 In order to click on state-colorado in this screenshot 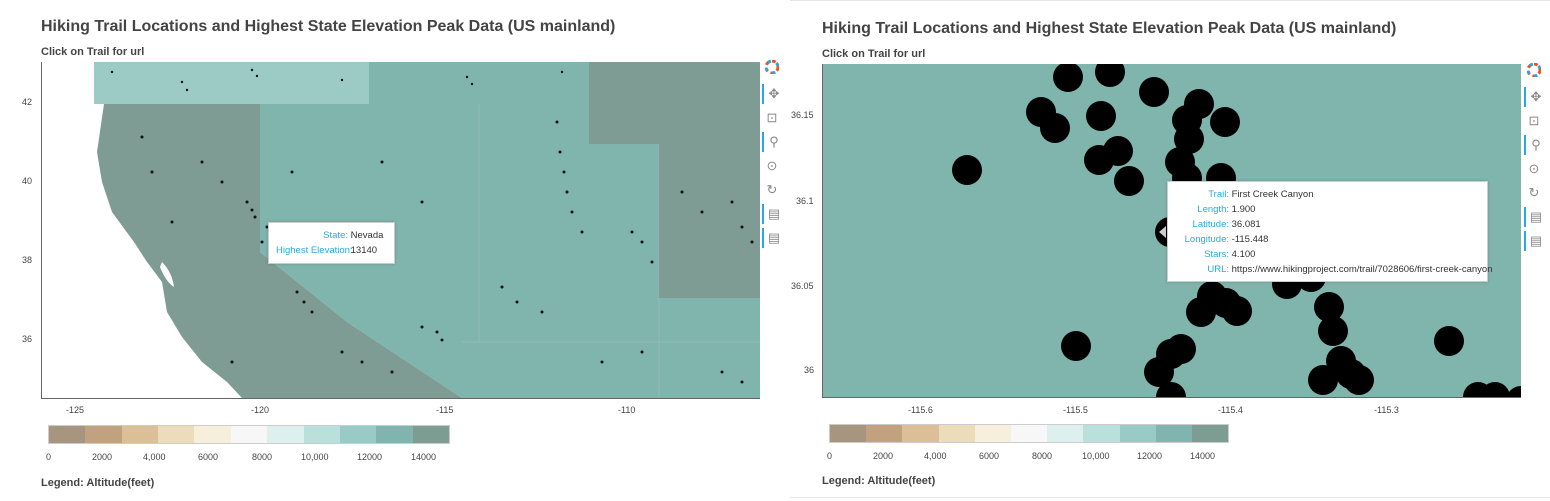, I will do `click(709, 221)`.